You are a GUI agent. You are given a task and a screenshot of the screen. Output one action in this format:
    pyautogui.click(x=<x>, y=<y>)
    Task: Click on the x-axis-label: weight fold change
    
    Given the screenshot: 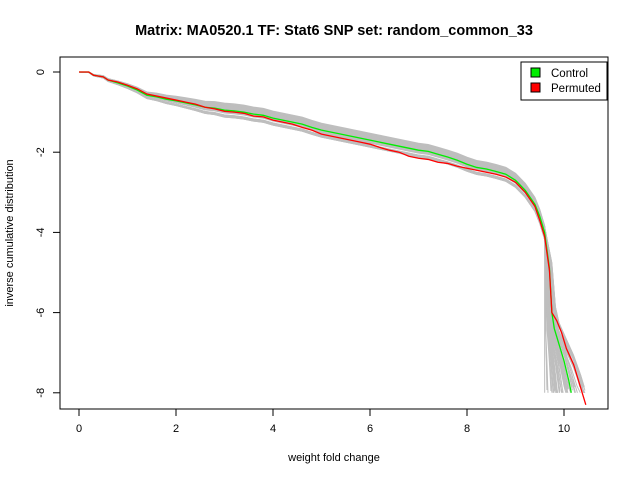 What is the action you would take?
    pyautogui.click(x=333, y=458)
    